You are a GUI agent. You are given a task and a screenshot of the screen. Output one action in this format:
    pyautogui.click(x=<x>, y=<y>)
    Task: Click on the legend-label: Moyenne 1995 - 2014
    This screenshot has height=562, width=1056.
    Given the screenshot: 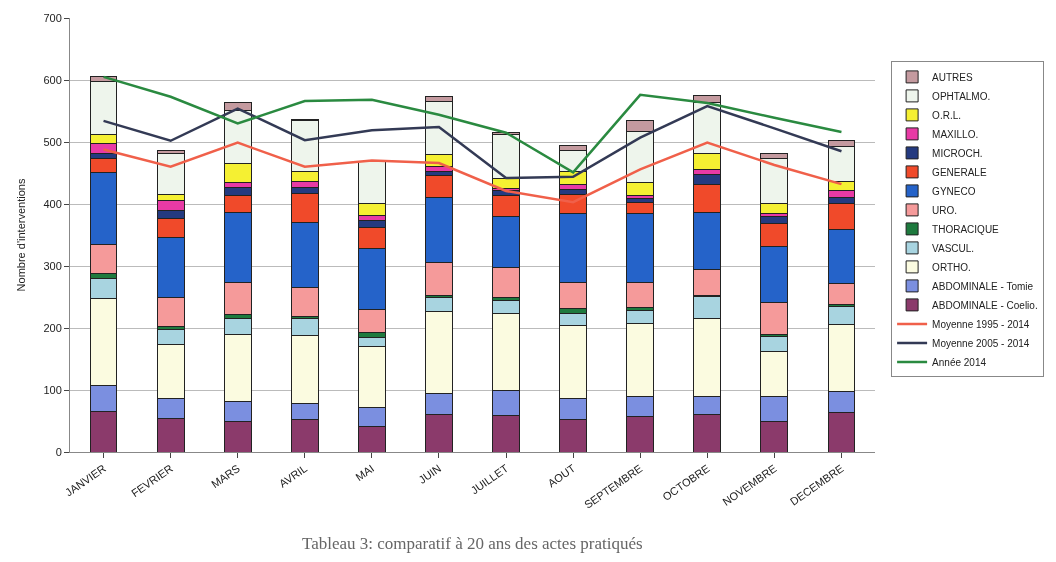 What is the action you would take?
    pyautogui.click(x=981, y=324)
    